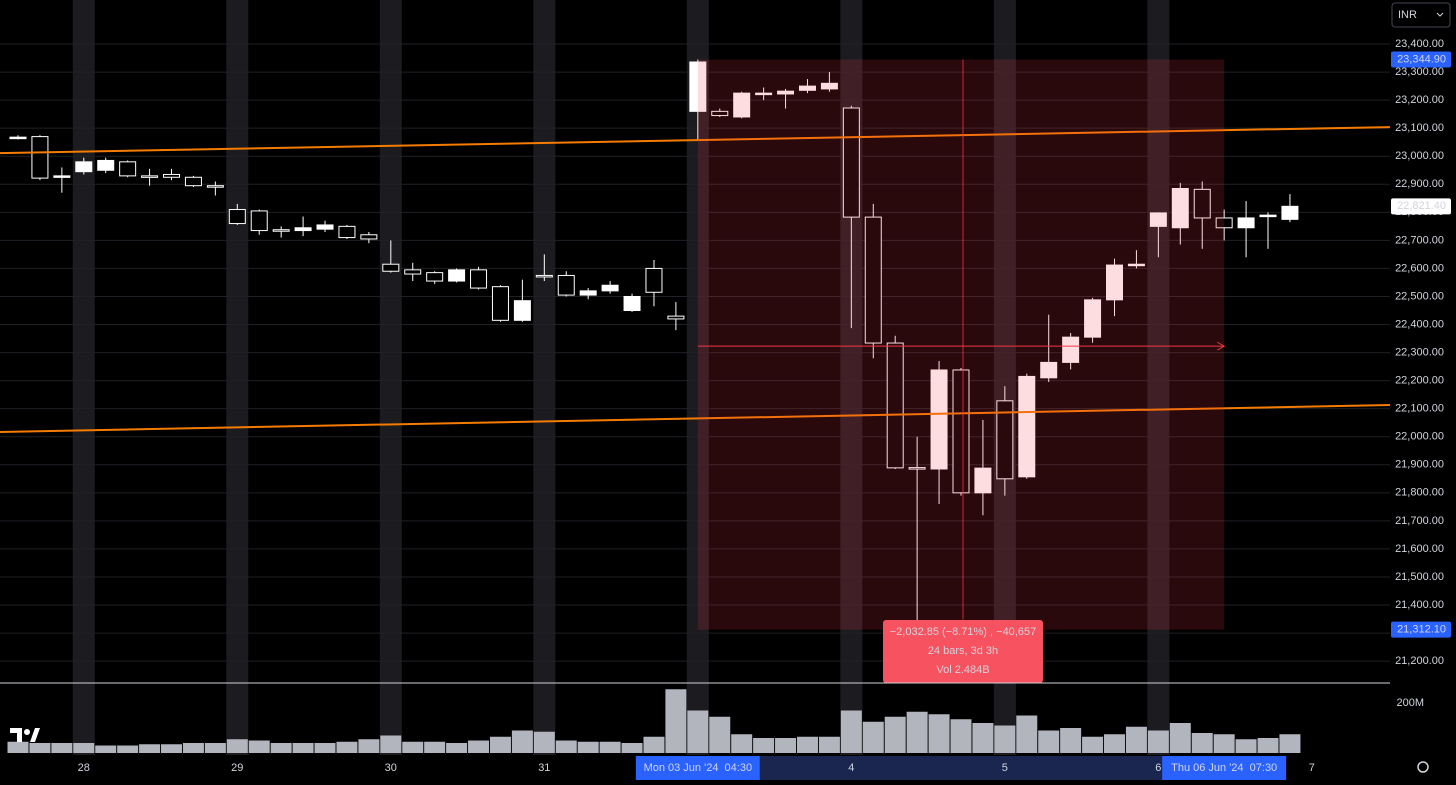 This screenshot has height=785, width=1456. Describe the element at coordinates (1224, 768) in the screenshot. I see `time-badge-label: Thu 06 Jun '24 07:30` at that location.